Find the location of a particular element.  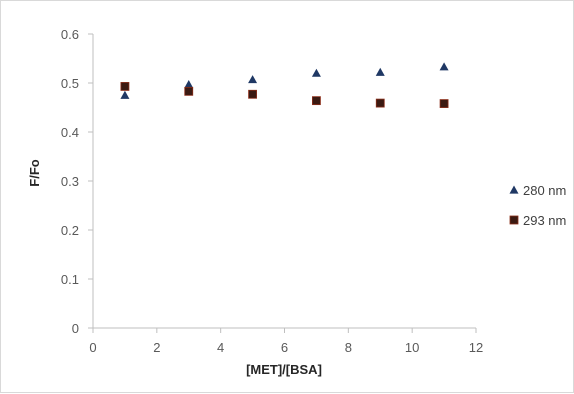

y-axis-title: F/Fo is located at coordinates (34, 172).